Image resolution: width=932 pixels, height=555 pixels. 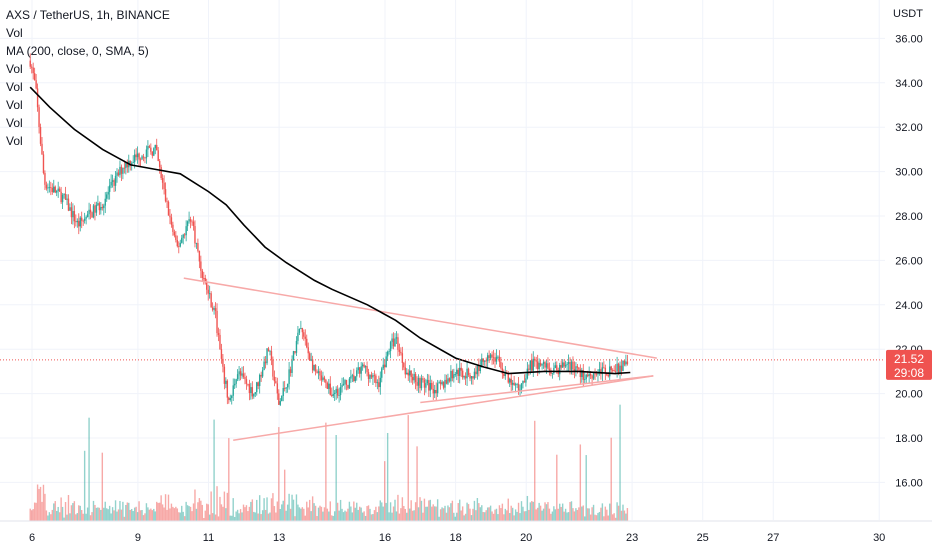 What do you see at coordinates (420, 318) in the screenshot?
I see `trendline` at bounding box center [420, 318].